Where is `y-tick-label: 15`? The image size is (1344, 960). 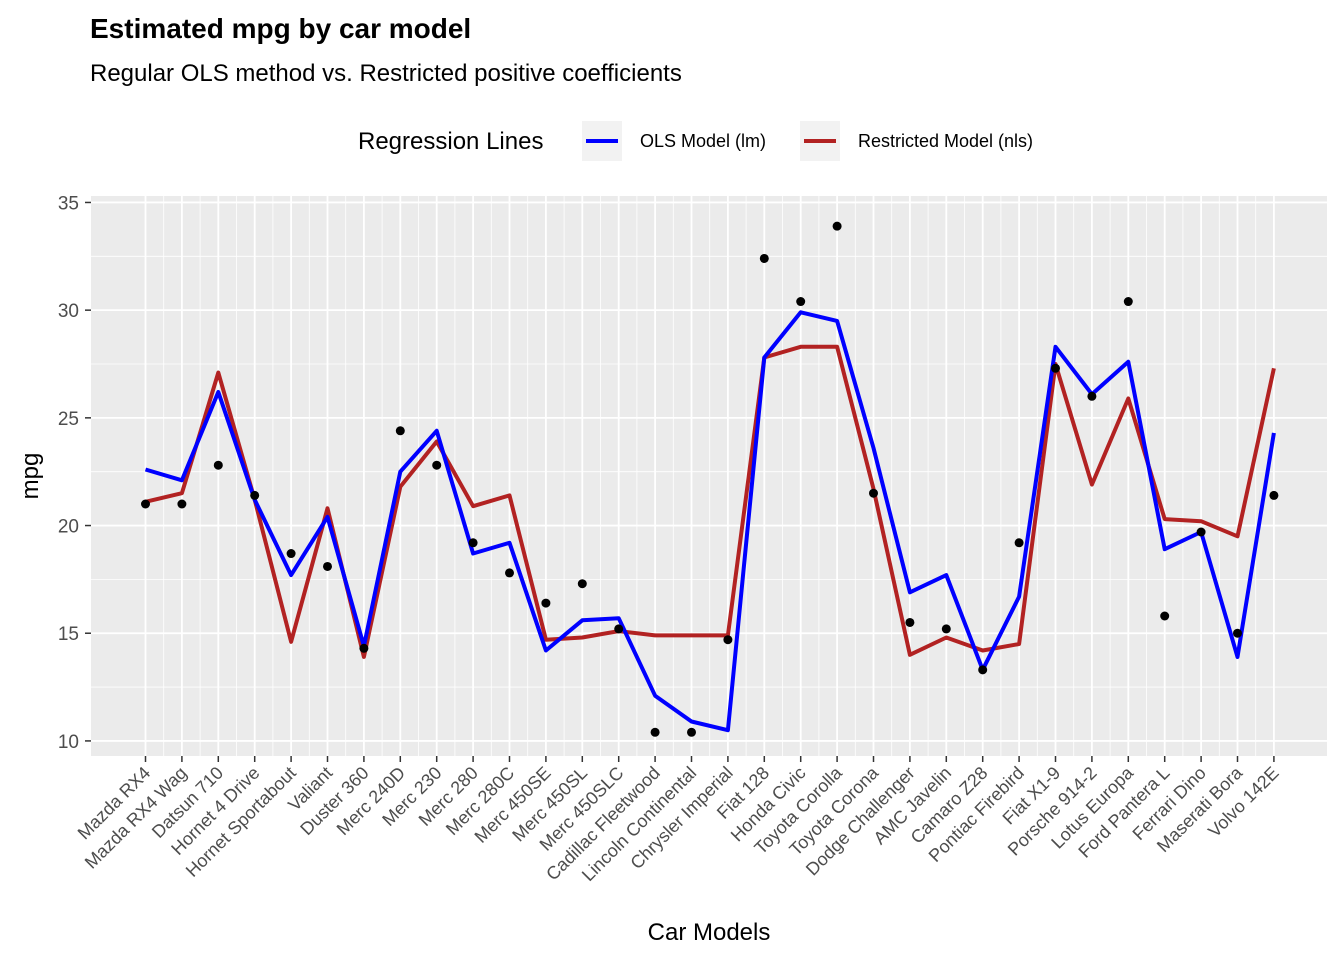 y-tick-label: 15 is located at coordinates (68, 634).